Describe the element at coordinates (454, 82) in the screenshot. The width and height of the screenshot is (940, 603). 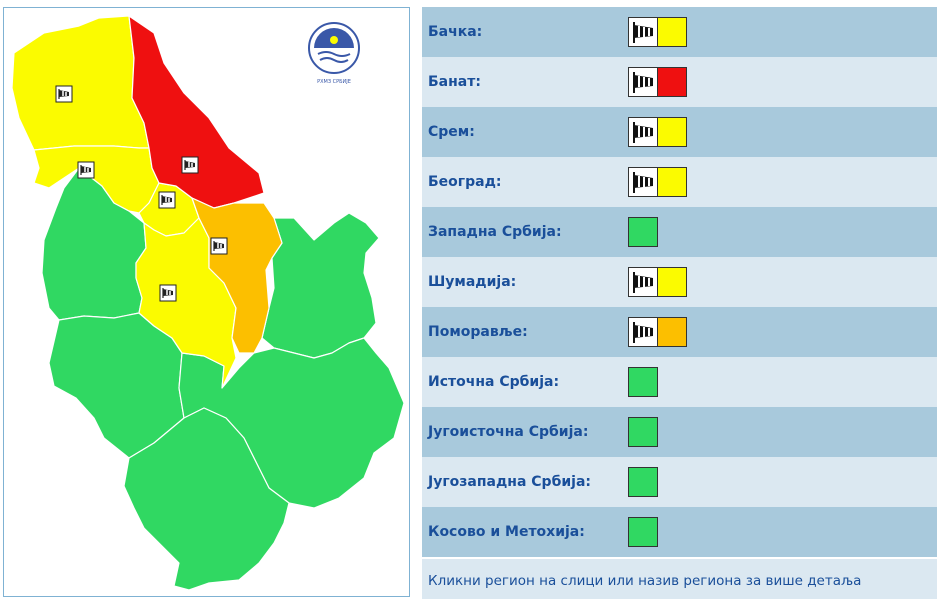
I see `region-name: Банат:` at that location.